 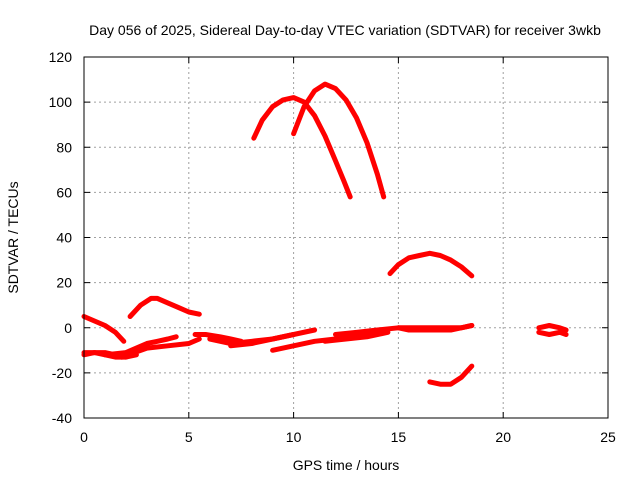 What do you see at coordinates (356, 336) in the screenshot?
I see `series-arc-m` at bounding box center [356, 336].